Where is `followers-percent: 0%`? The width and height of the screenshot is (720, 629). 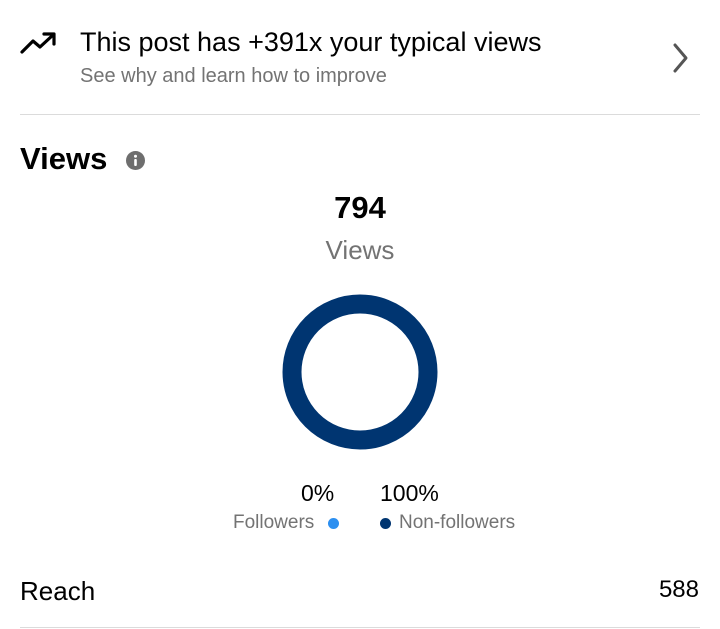
followers-percent: 0% is located at coordinates (318, 493).